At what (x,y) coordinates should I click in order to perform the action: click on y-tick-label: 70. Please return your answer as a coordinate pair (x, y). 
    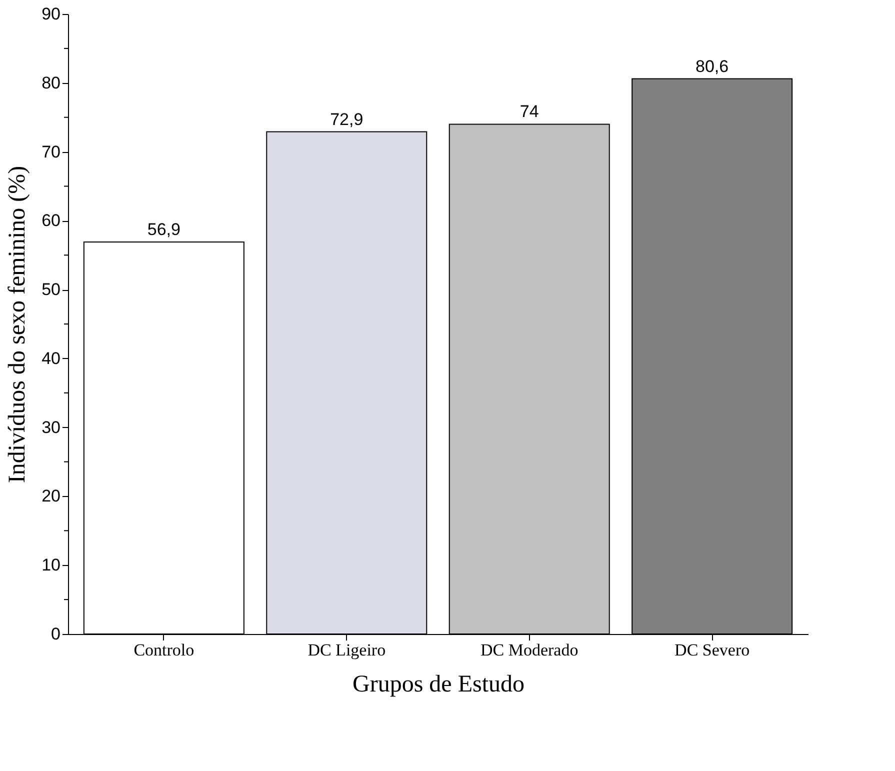
    Looking at the image, I should click on (51, 152).